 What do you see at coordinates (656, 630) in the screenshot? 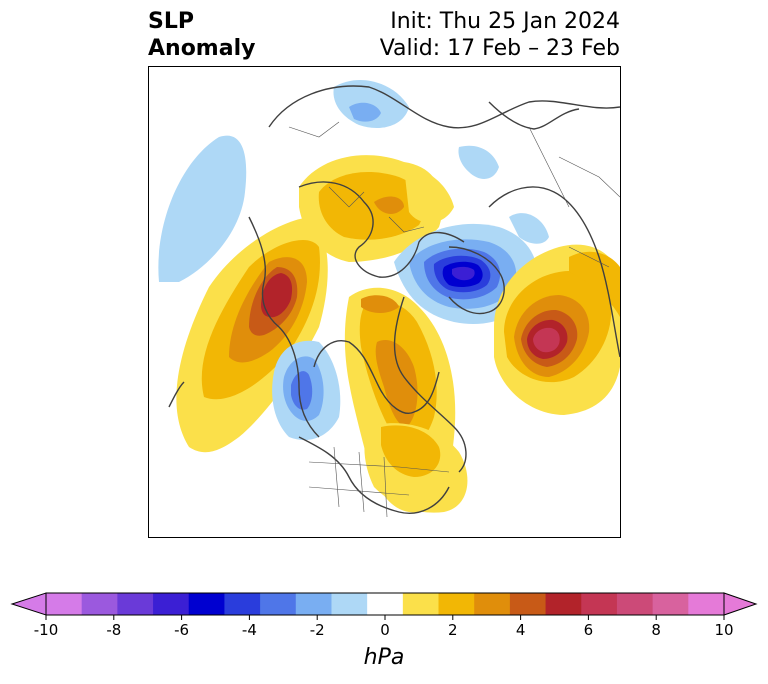
I see `colorbar-tick-label: 8` at bounding box center [656, 630].